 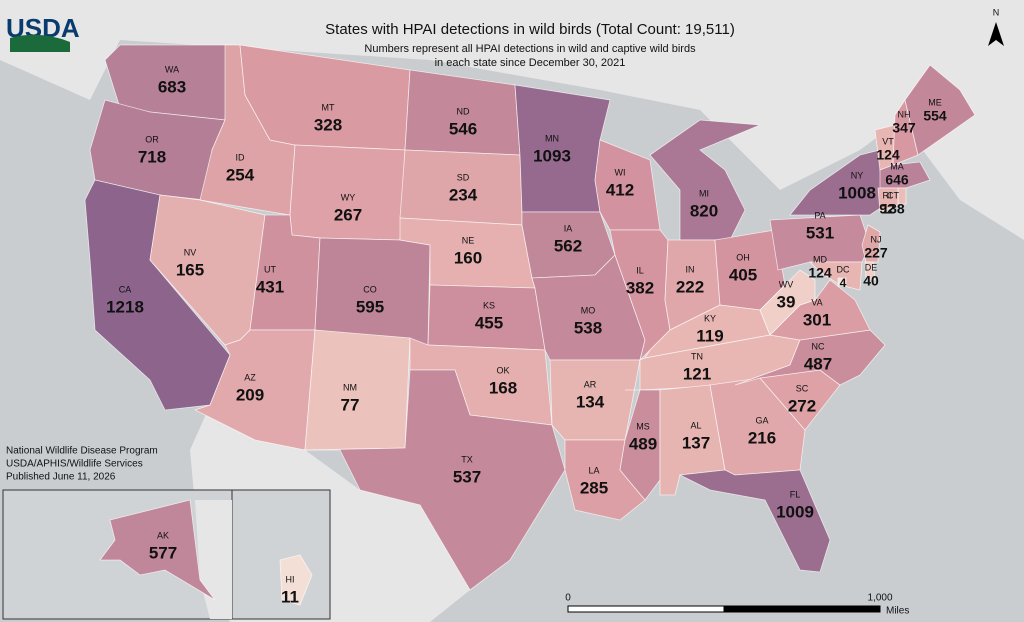 I want to click on state-abbr: WI, so click(x=620, y=172).